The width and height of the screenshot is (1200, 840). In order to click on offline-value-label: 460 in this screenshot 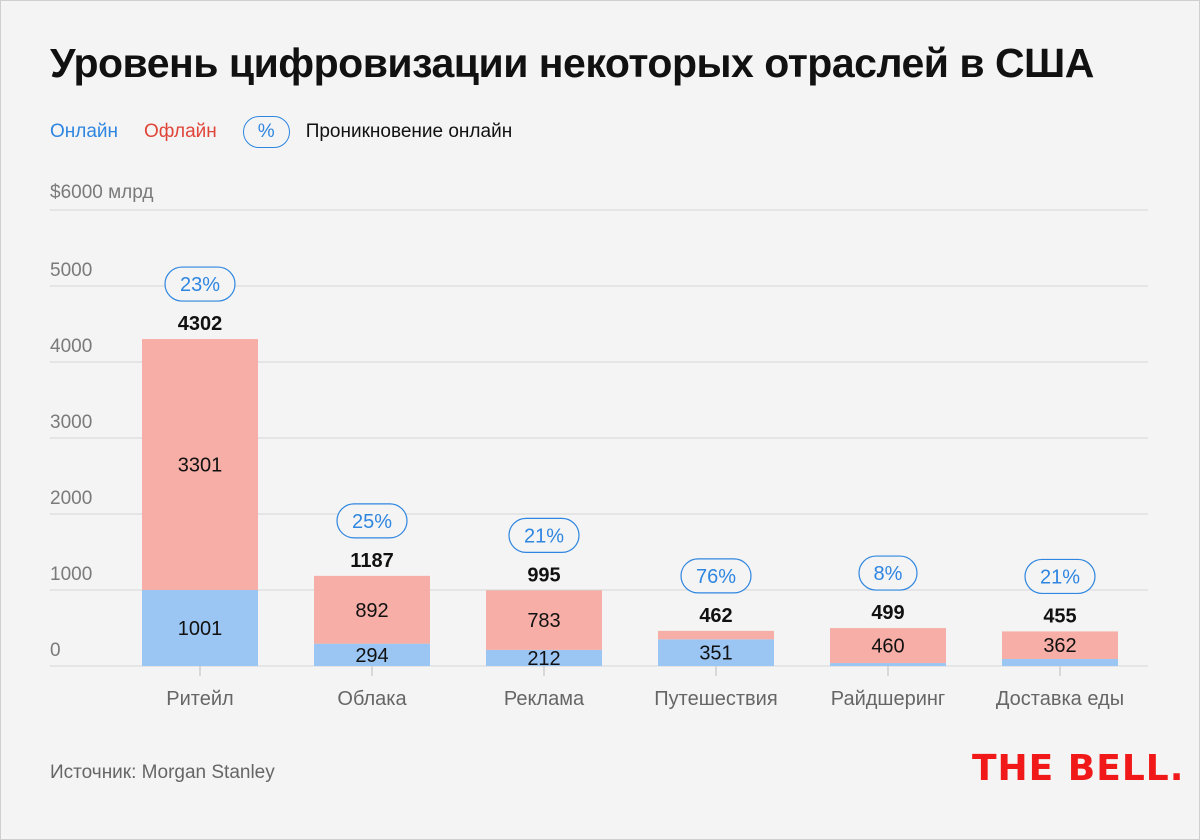, I will do `click(887, 647)`.